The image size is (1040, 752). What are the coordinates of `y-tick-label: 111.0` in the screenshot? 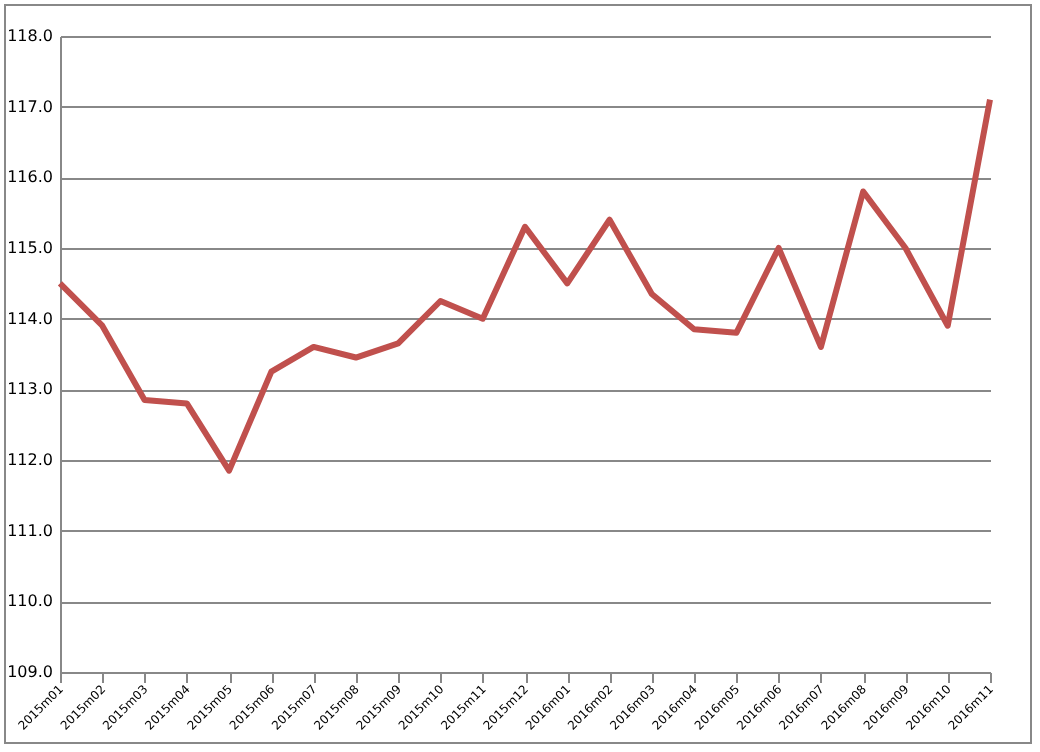 It's located at (30, 530).